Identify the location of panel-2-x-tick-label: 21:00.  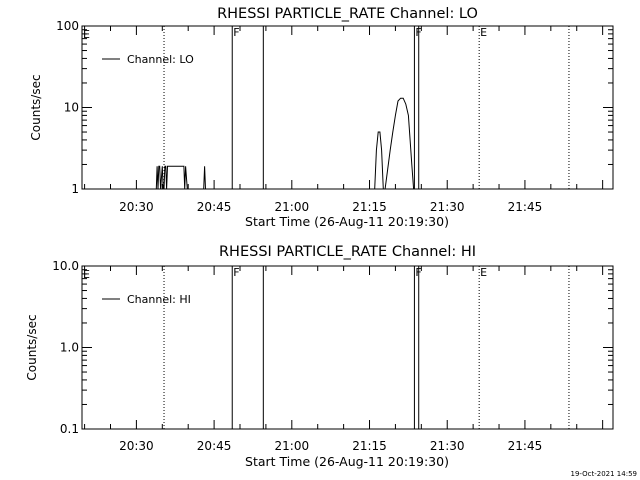
(292, 446).